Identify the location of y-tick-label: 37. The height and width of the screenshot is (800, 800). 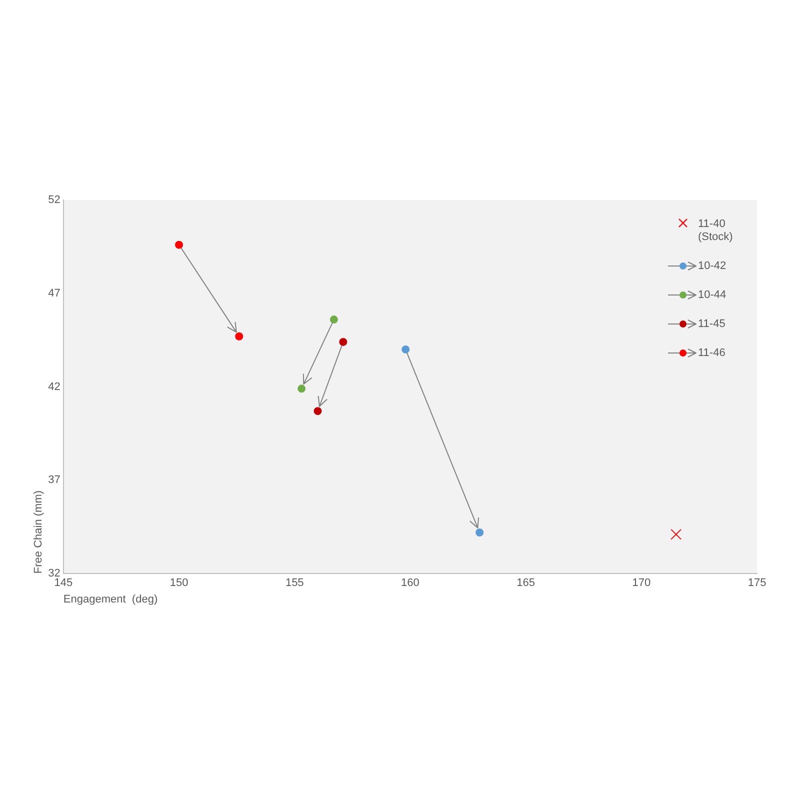
(54, 480).